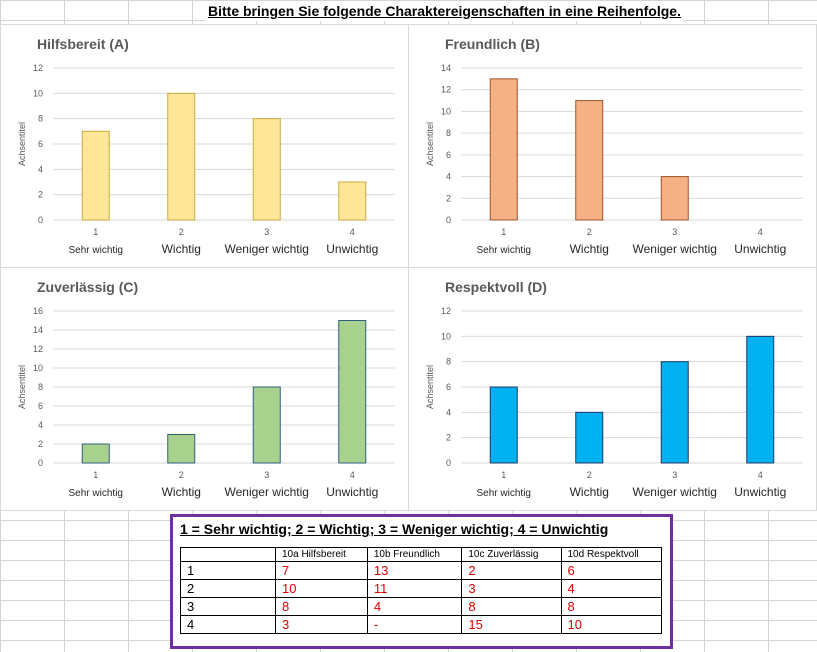 The image size is (817, 652). Describe the element at coordinates (228, 554) in the screenshot. I see `table-header-cell` at that location.